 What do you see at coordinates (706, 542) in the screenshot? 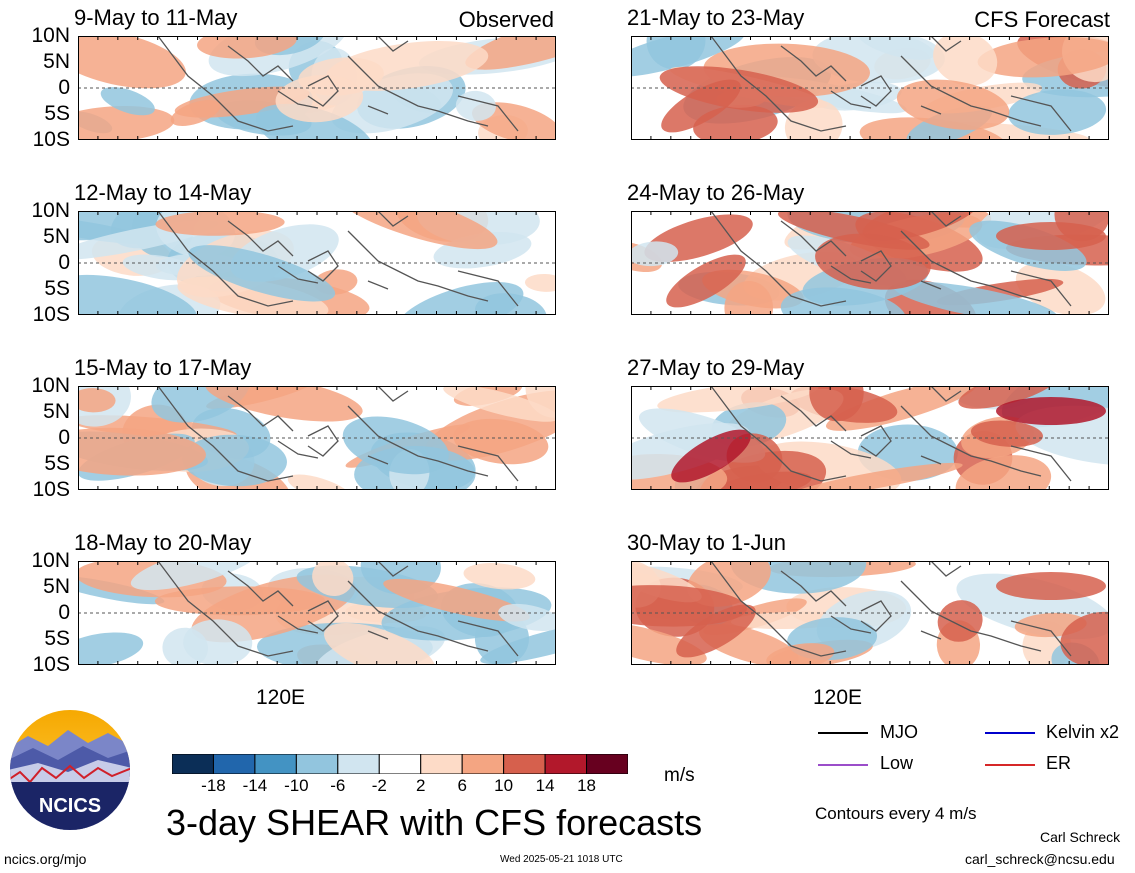
I see `panel-title: 30-May to 1-Jun` at bounding box center [706, 542].